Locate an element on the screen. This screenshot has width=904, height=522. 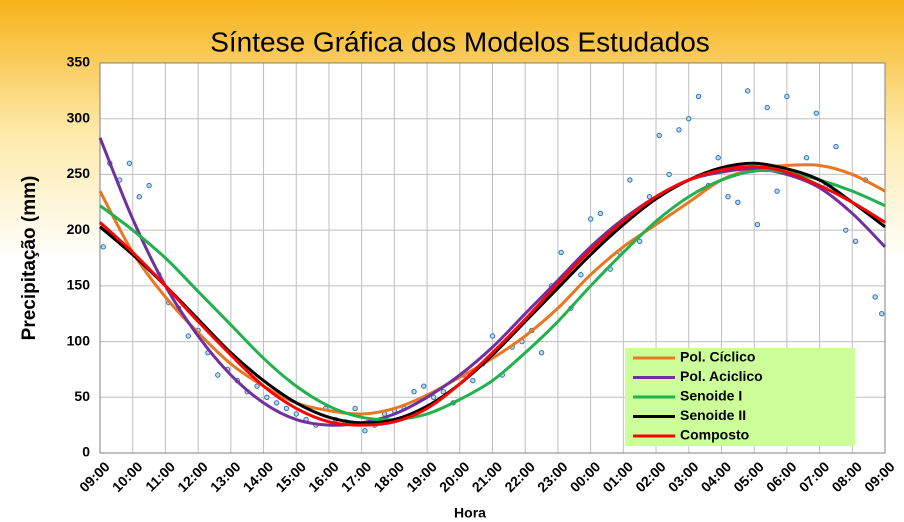
y-tick-label: 150 is located at coordinates (79, 285).